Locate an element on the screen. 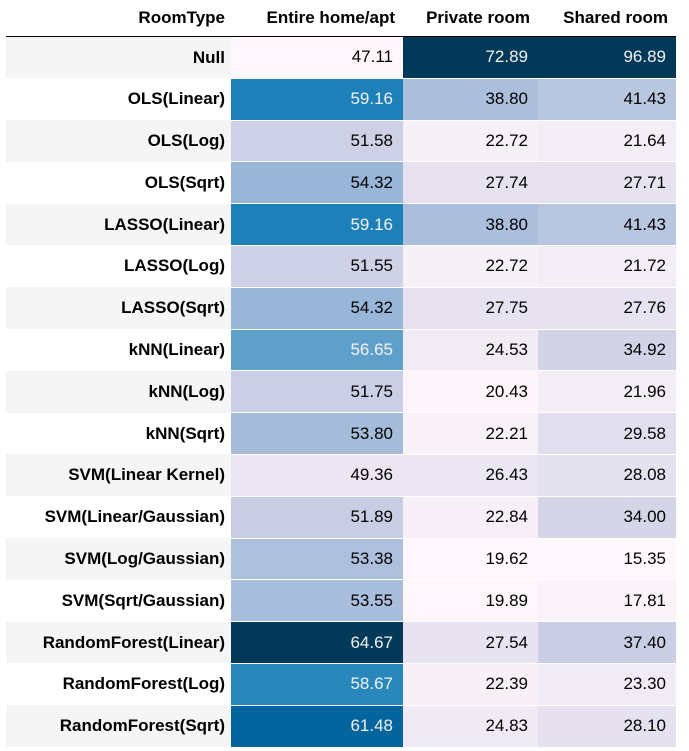  cell-private-room: 27.54 is located at coordinates (470, 642).